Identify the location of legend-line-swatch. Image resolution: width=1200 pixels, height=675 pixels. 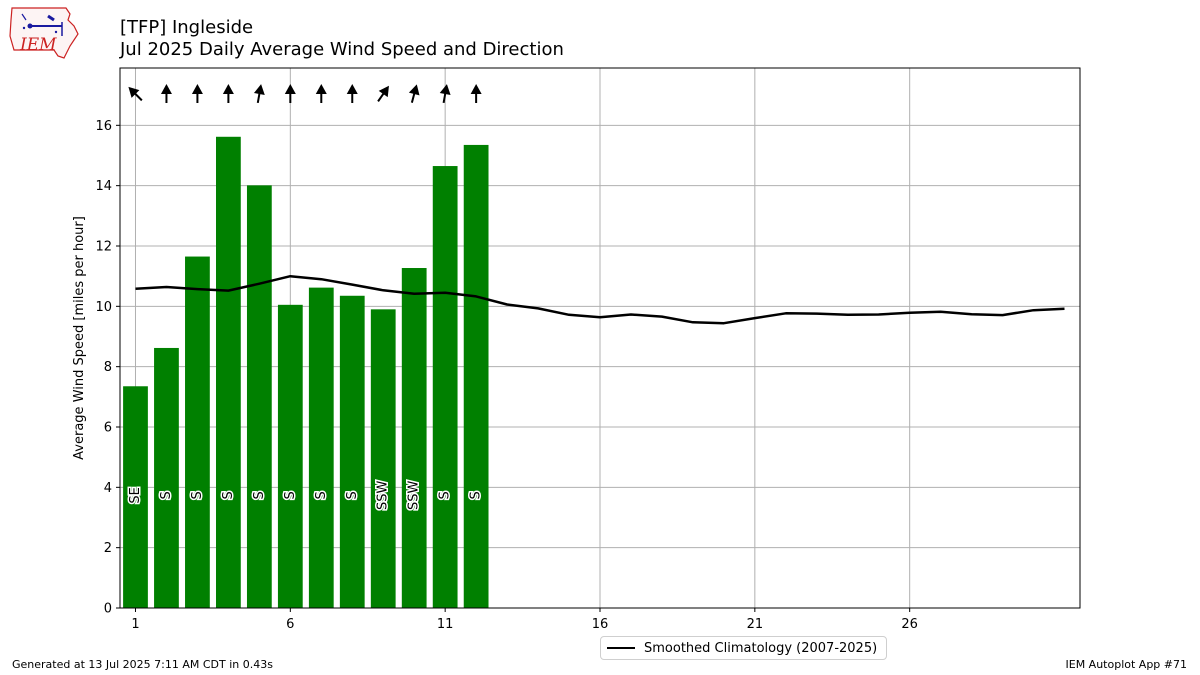
(621, 648).